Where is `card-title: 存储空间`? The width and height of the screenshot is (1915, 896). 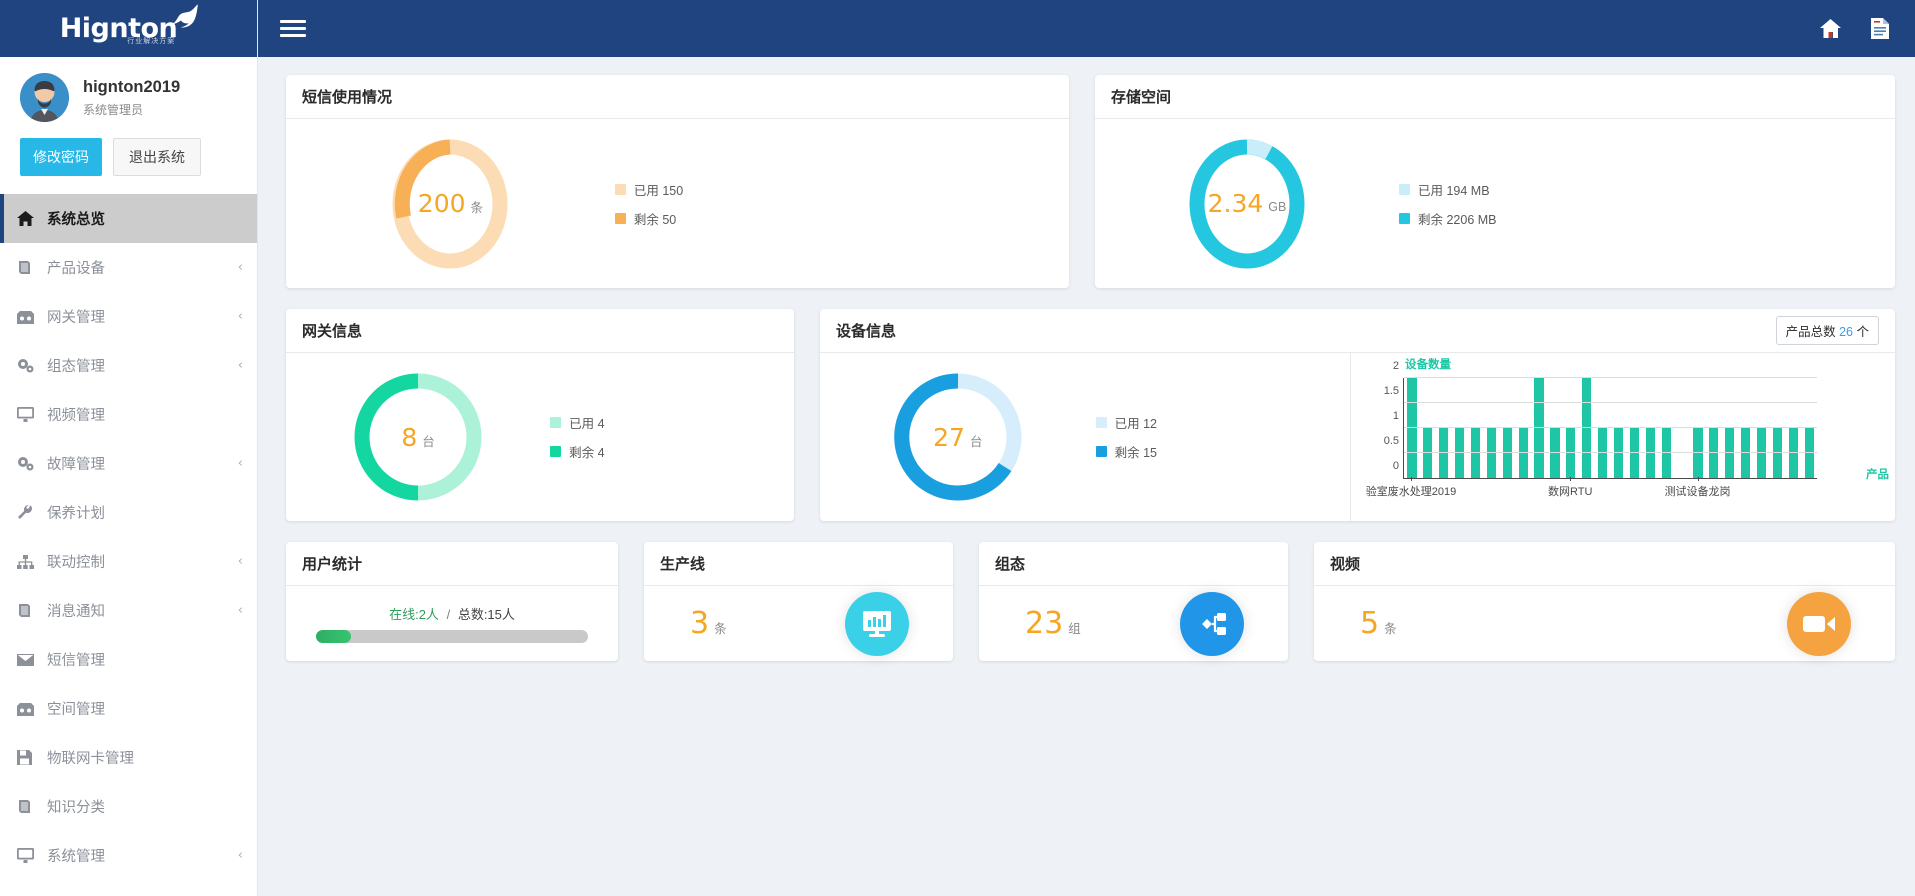 card-title: 存储空间 is located at coordinates (1141, 97).